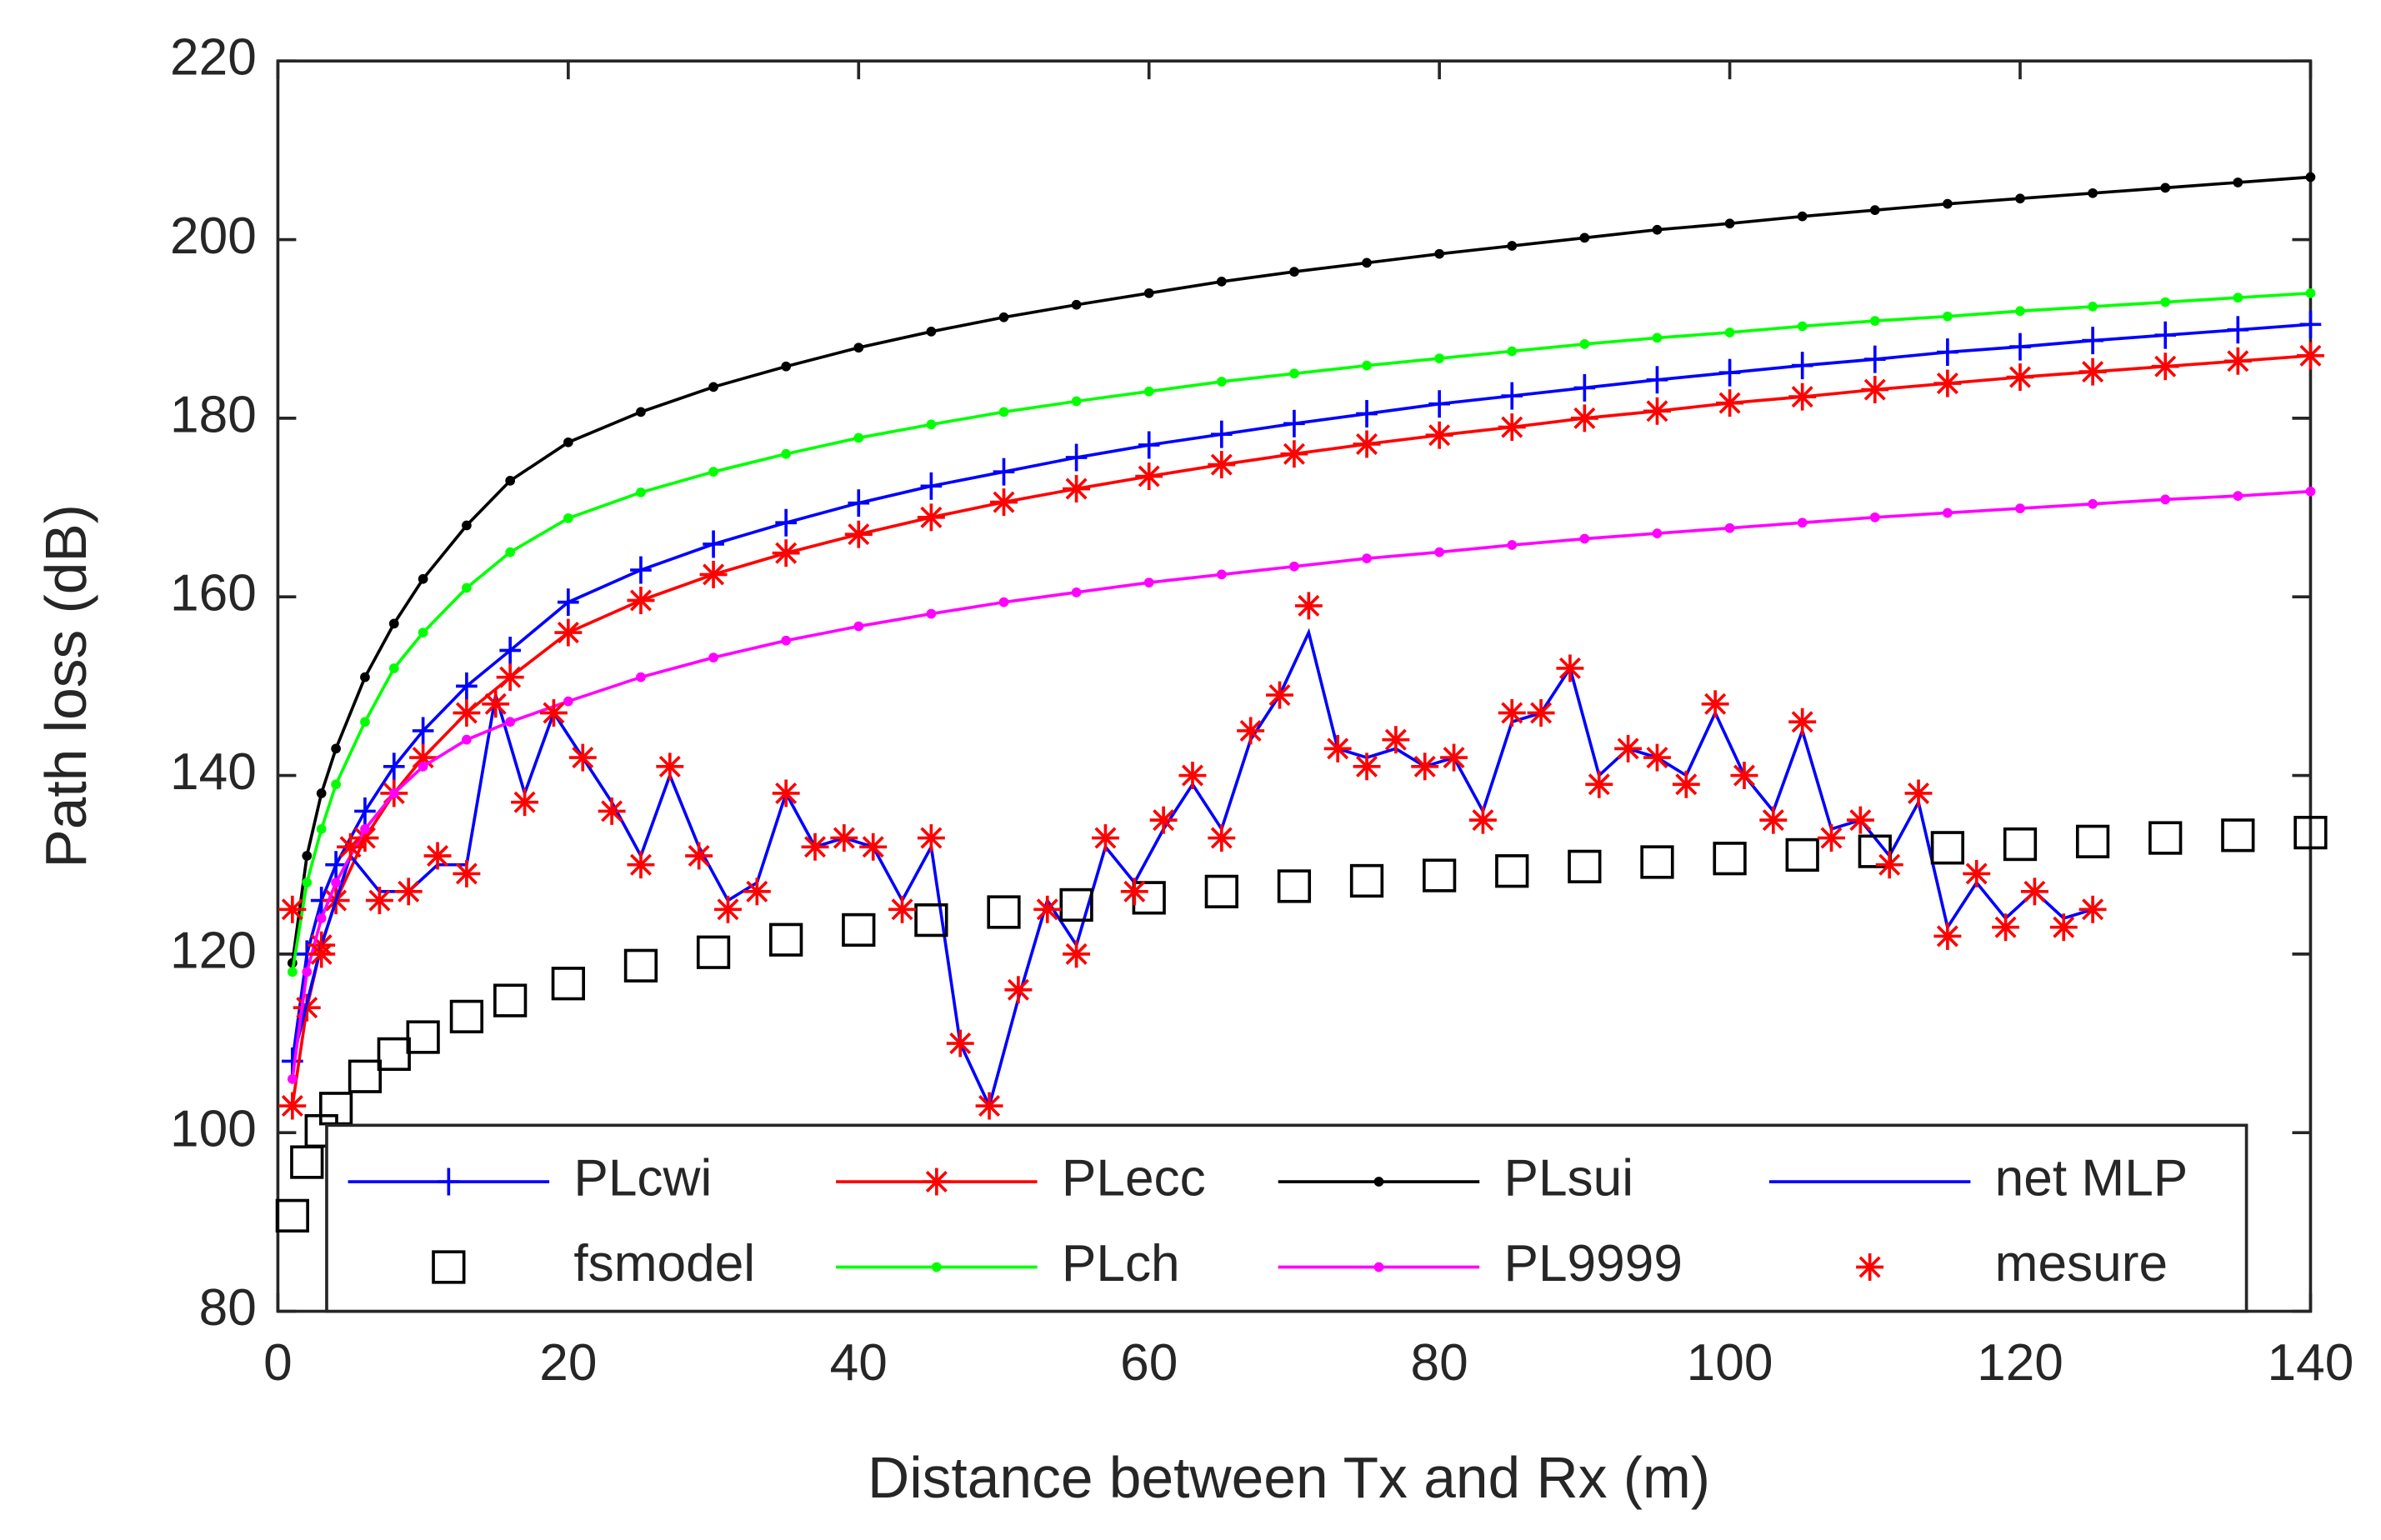  I want to click on legend-label: PLecc, so click(1134, 1178).